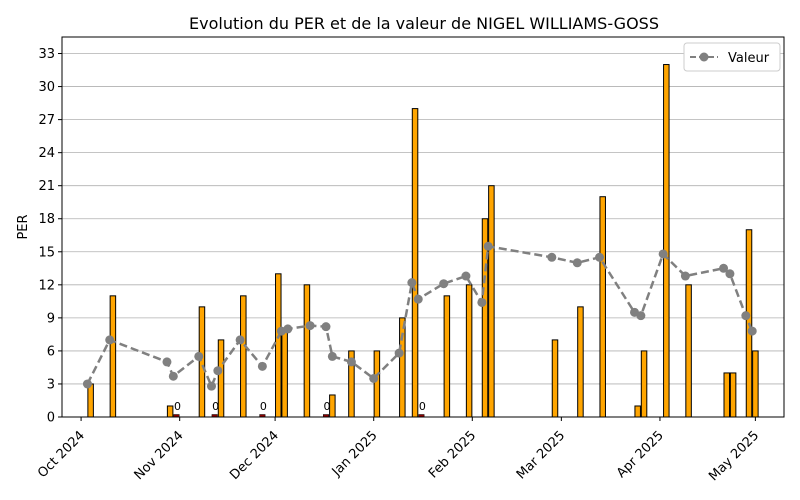 This screenshot has height=500, width=800. What do you see at coordinates (46, 87) in the screenshot?
I see `y-tick-label: 30` at bounding box center [46, 87].